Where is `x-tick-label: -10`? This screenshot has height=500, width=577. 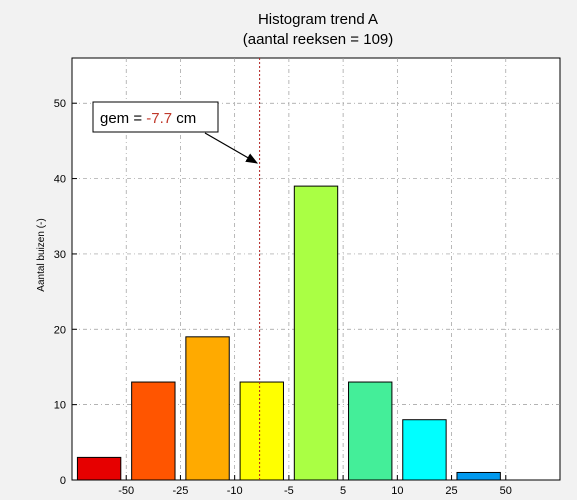 x-tick-label: -10 is located at coordinates (235, 490).